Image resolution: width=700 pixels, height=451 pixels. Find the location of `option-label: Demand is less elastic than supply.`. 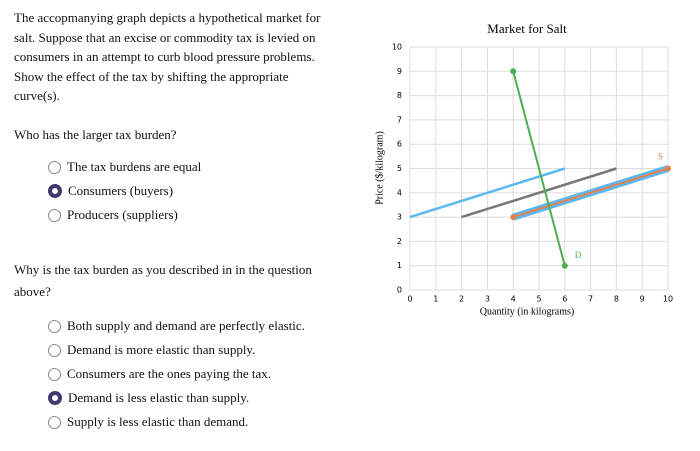

option-label: Demand is less elastic than supply. is located at coordinates (159, 397).